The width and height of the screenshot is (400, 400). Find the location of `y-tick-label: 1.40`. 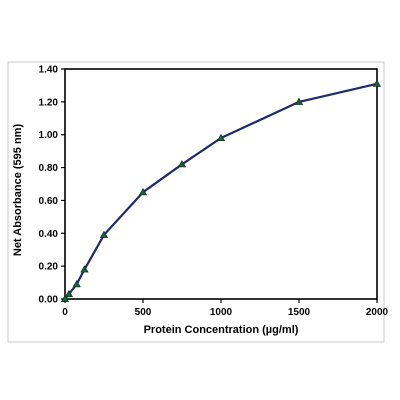

y-tick-label: 1.40 is located at coordinates (49, 70).